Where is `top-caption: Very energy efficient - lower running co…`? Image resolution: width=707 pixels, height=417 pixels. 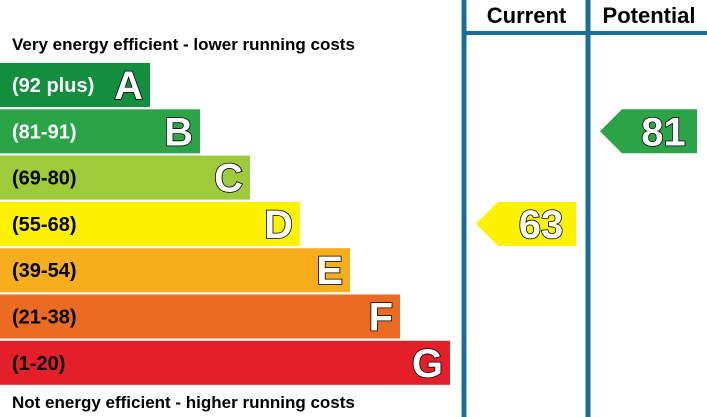
top-caption: Very energy efficient - lower running co… is located at coordinates (183, 44).